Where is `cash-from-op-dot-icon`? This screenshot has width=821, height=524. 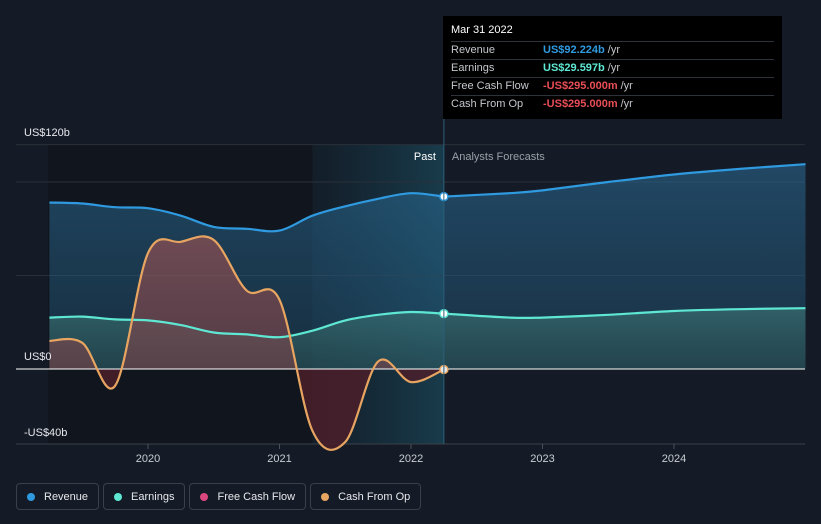
cash-from-op-dot-icon is located at coordinates (325, 496).